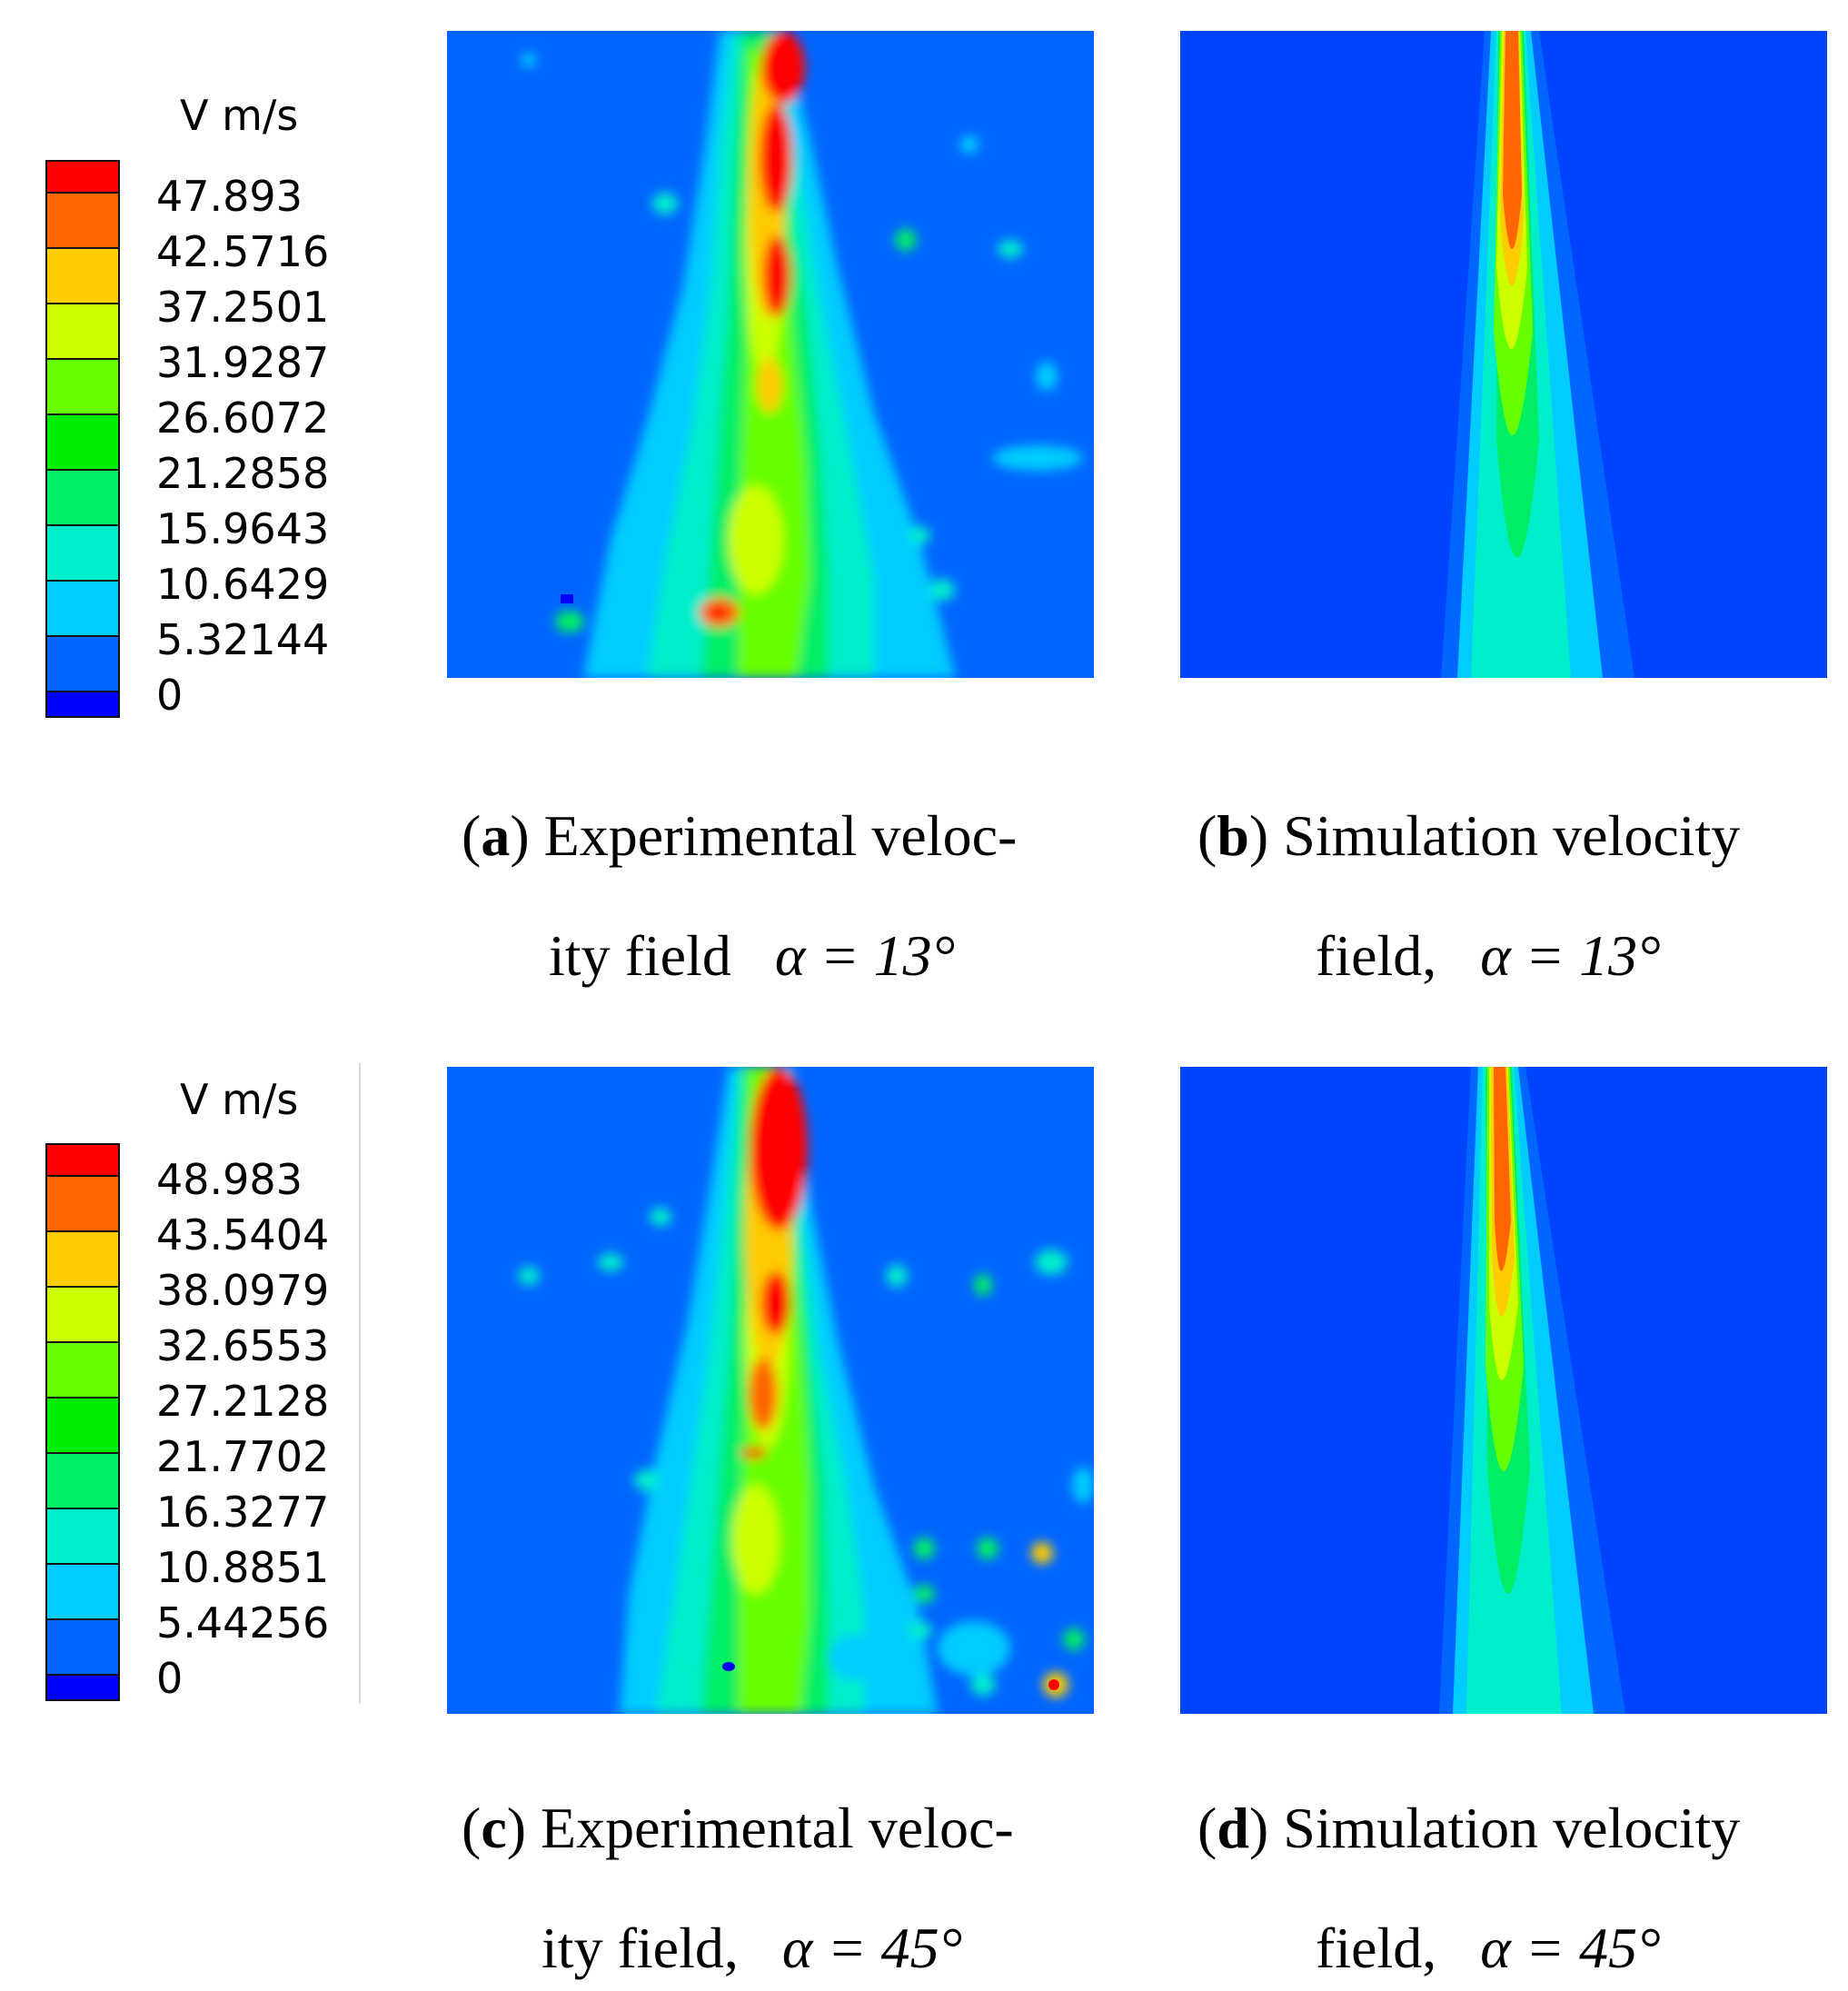 The image size is (1848, 1991). I want to click on legend-tick-label: 43.5404, so click(243, 1234).